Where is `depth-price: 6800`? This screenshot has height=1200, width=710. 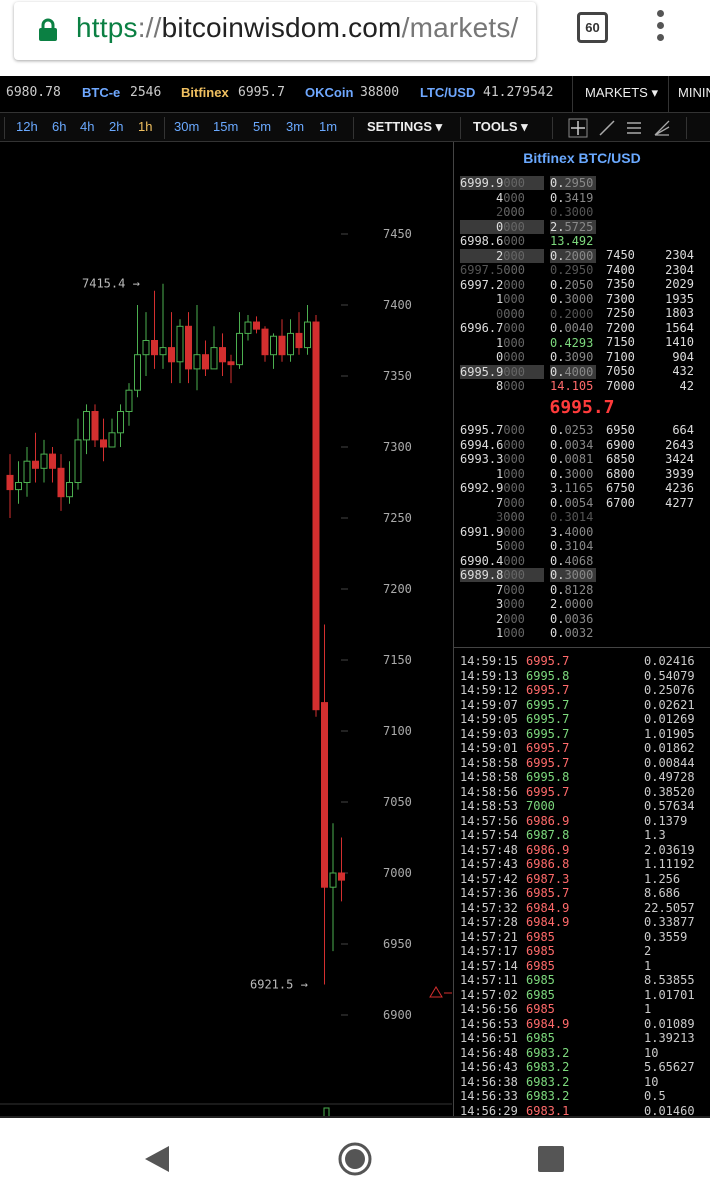
depth-price: 6800 is located at coordinates (620, 473).